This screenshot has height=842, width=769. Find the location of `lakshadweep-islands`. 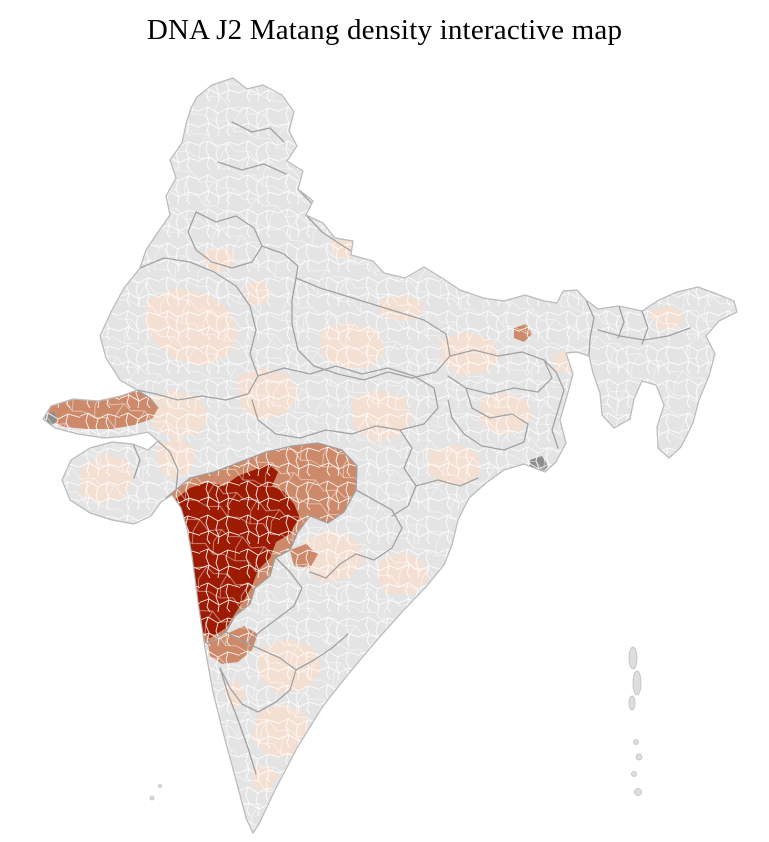

lakshadweep-islands is located at coordinates (155, 792).